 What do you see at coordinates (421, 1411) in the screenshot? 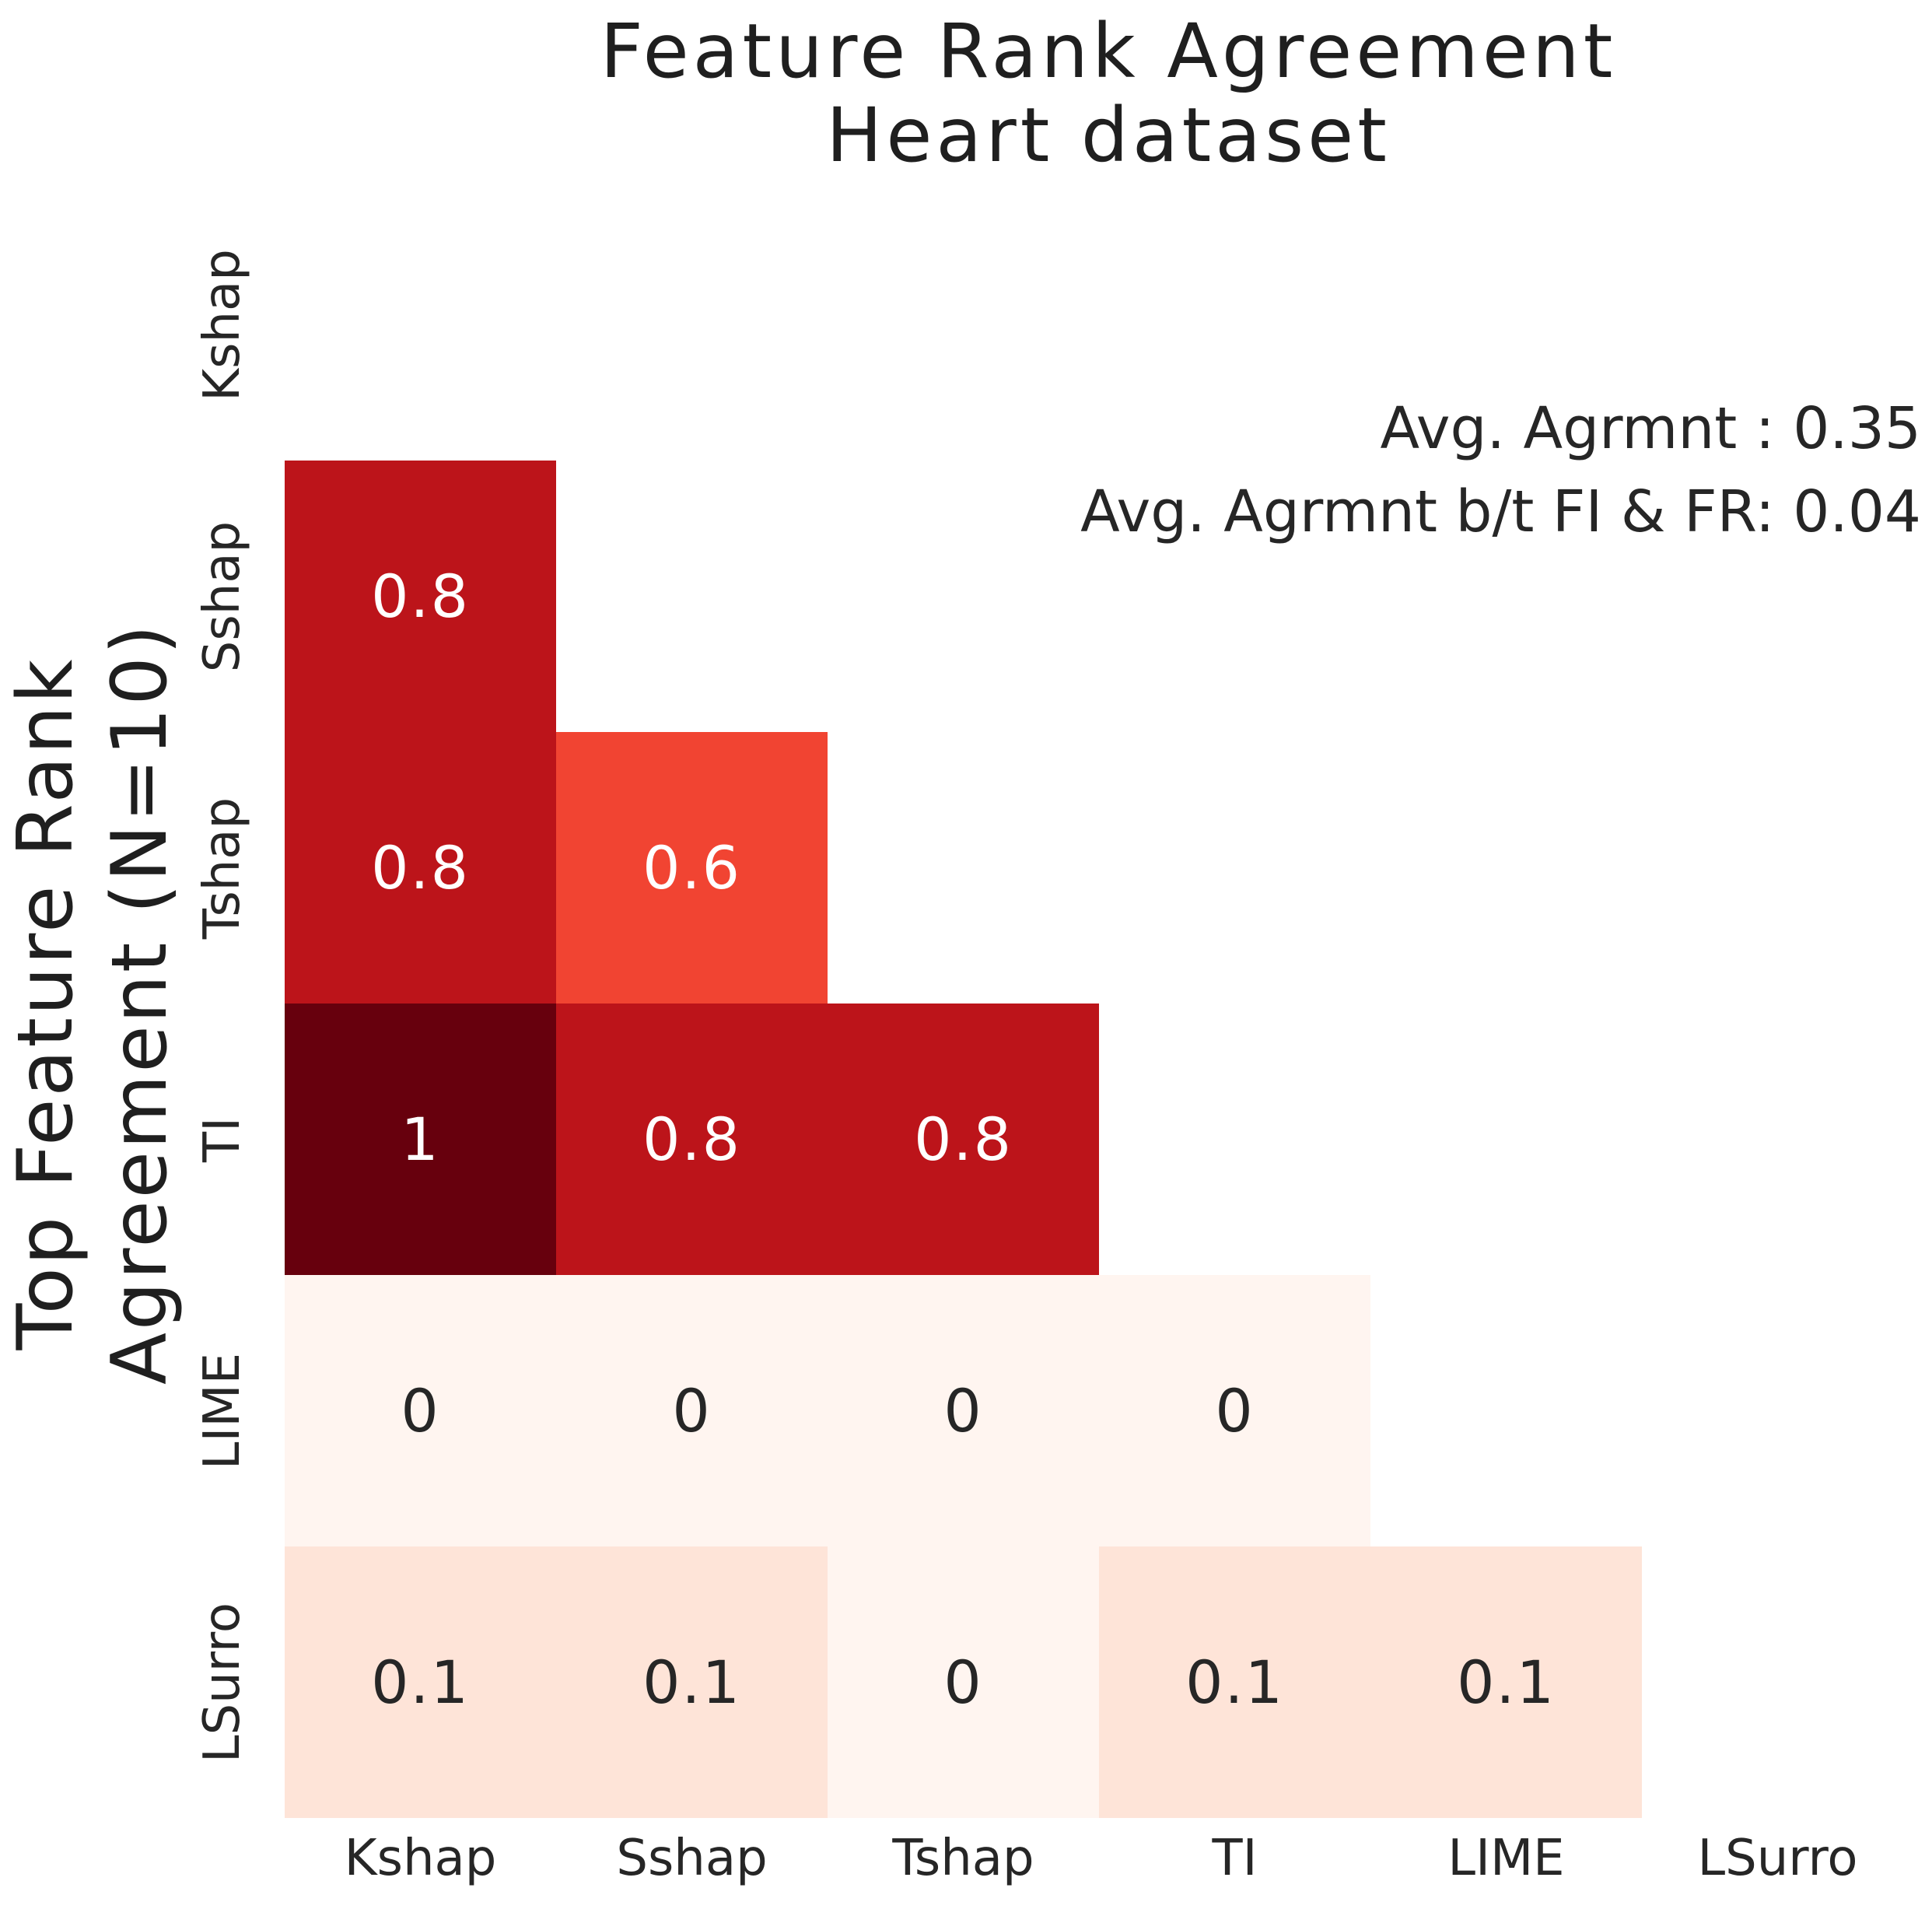
I see `heatmap-cell-lime-kshap: 0` at bounding box center [421, 1411].